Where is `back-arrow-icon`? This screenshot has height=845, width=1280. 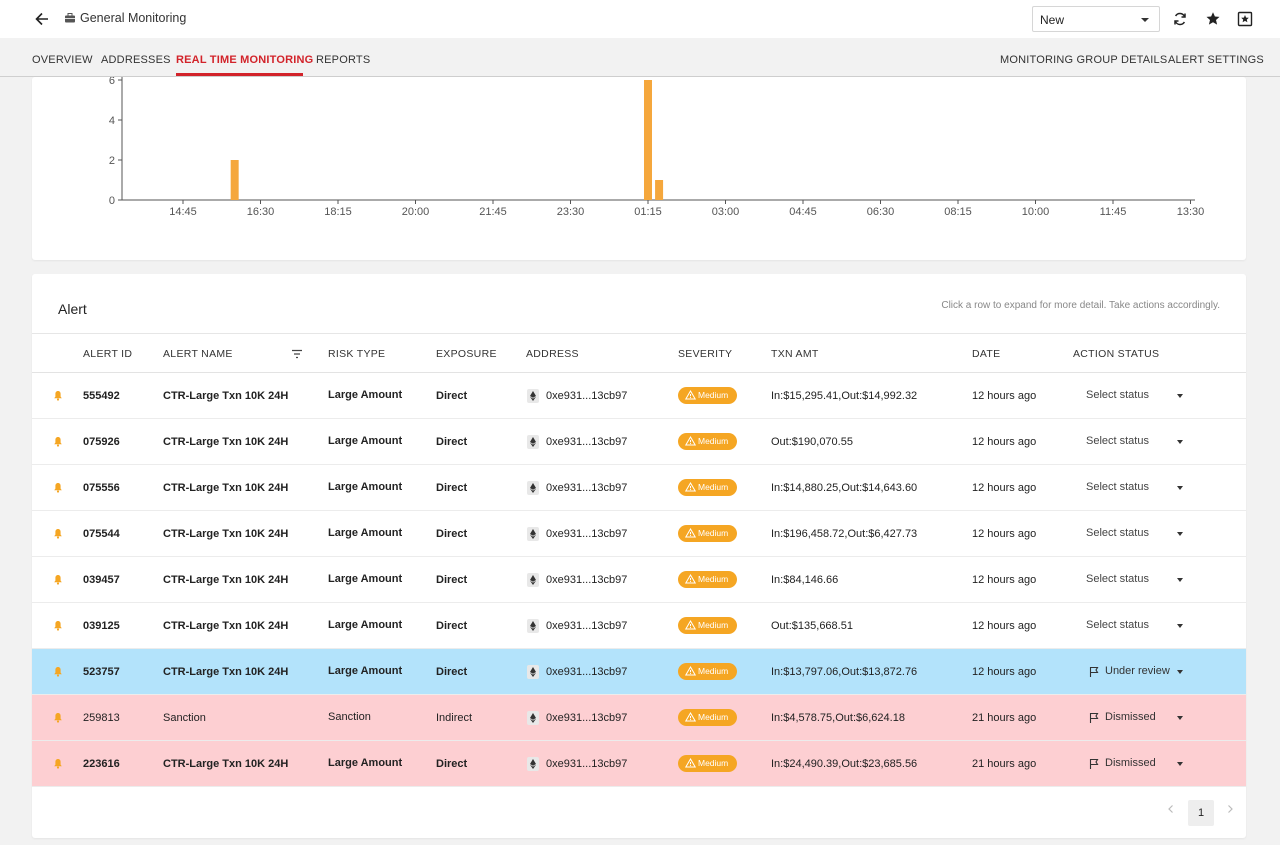 back-arrow-icon is located at coordinates (42, 19).